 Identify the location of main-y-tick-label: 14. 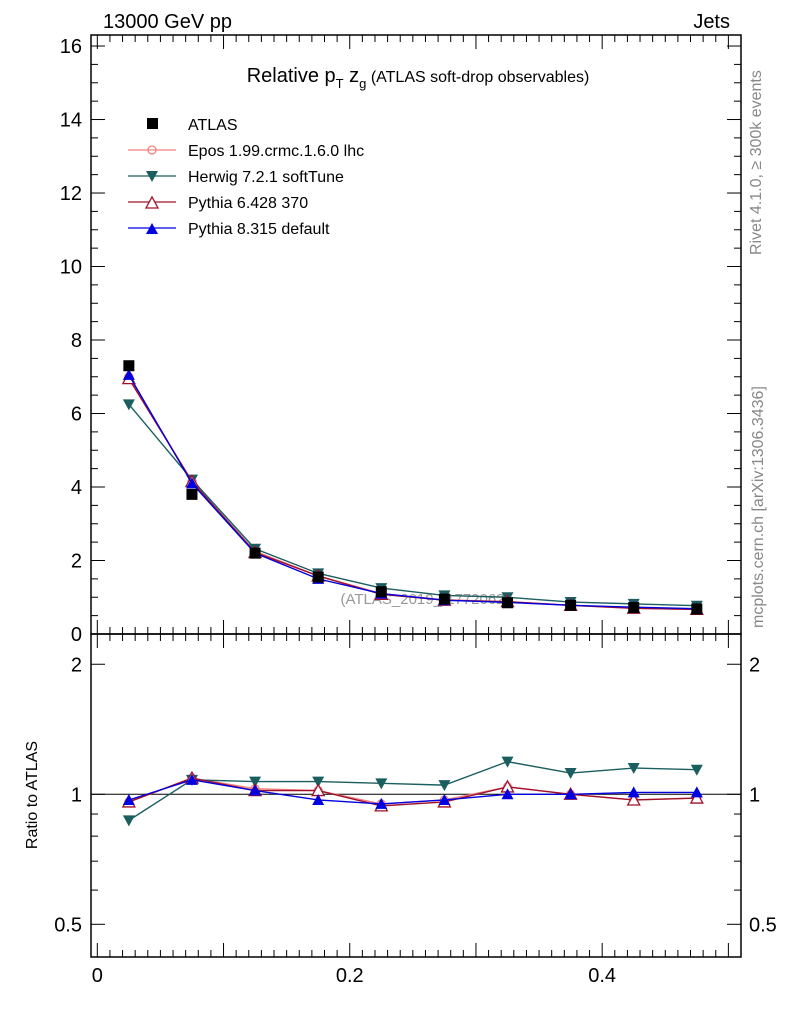
(71, 121).